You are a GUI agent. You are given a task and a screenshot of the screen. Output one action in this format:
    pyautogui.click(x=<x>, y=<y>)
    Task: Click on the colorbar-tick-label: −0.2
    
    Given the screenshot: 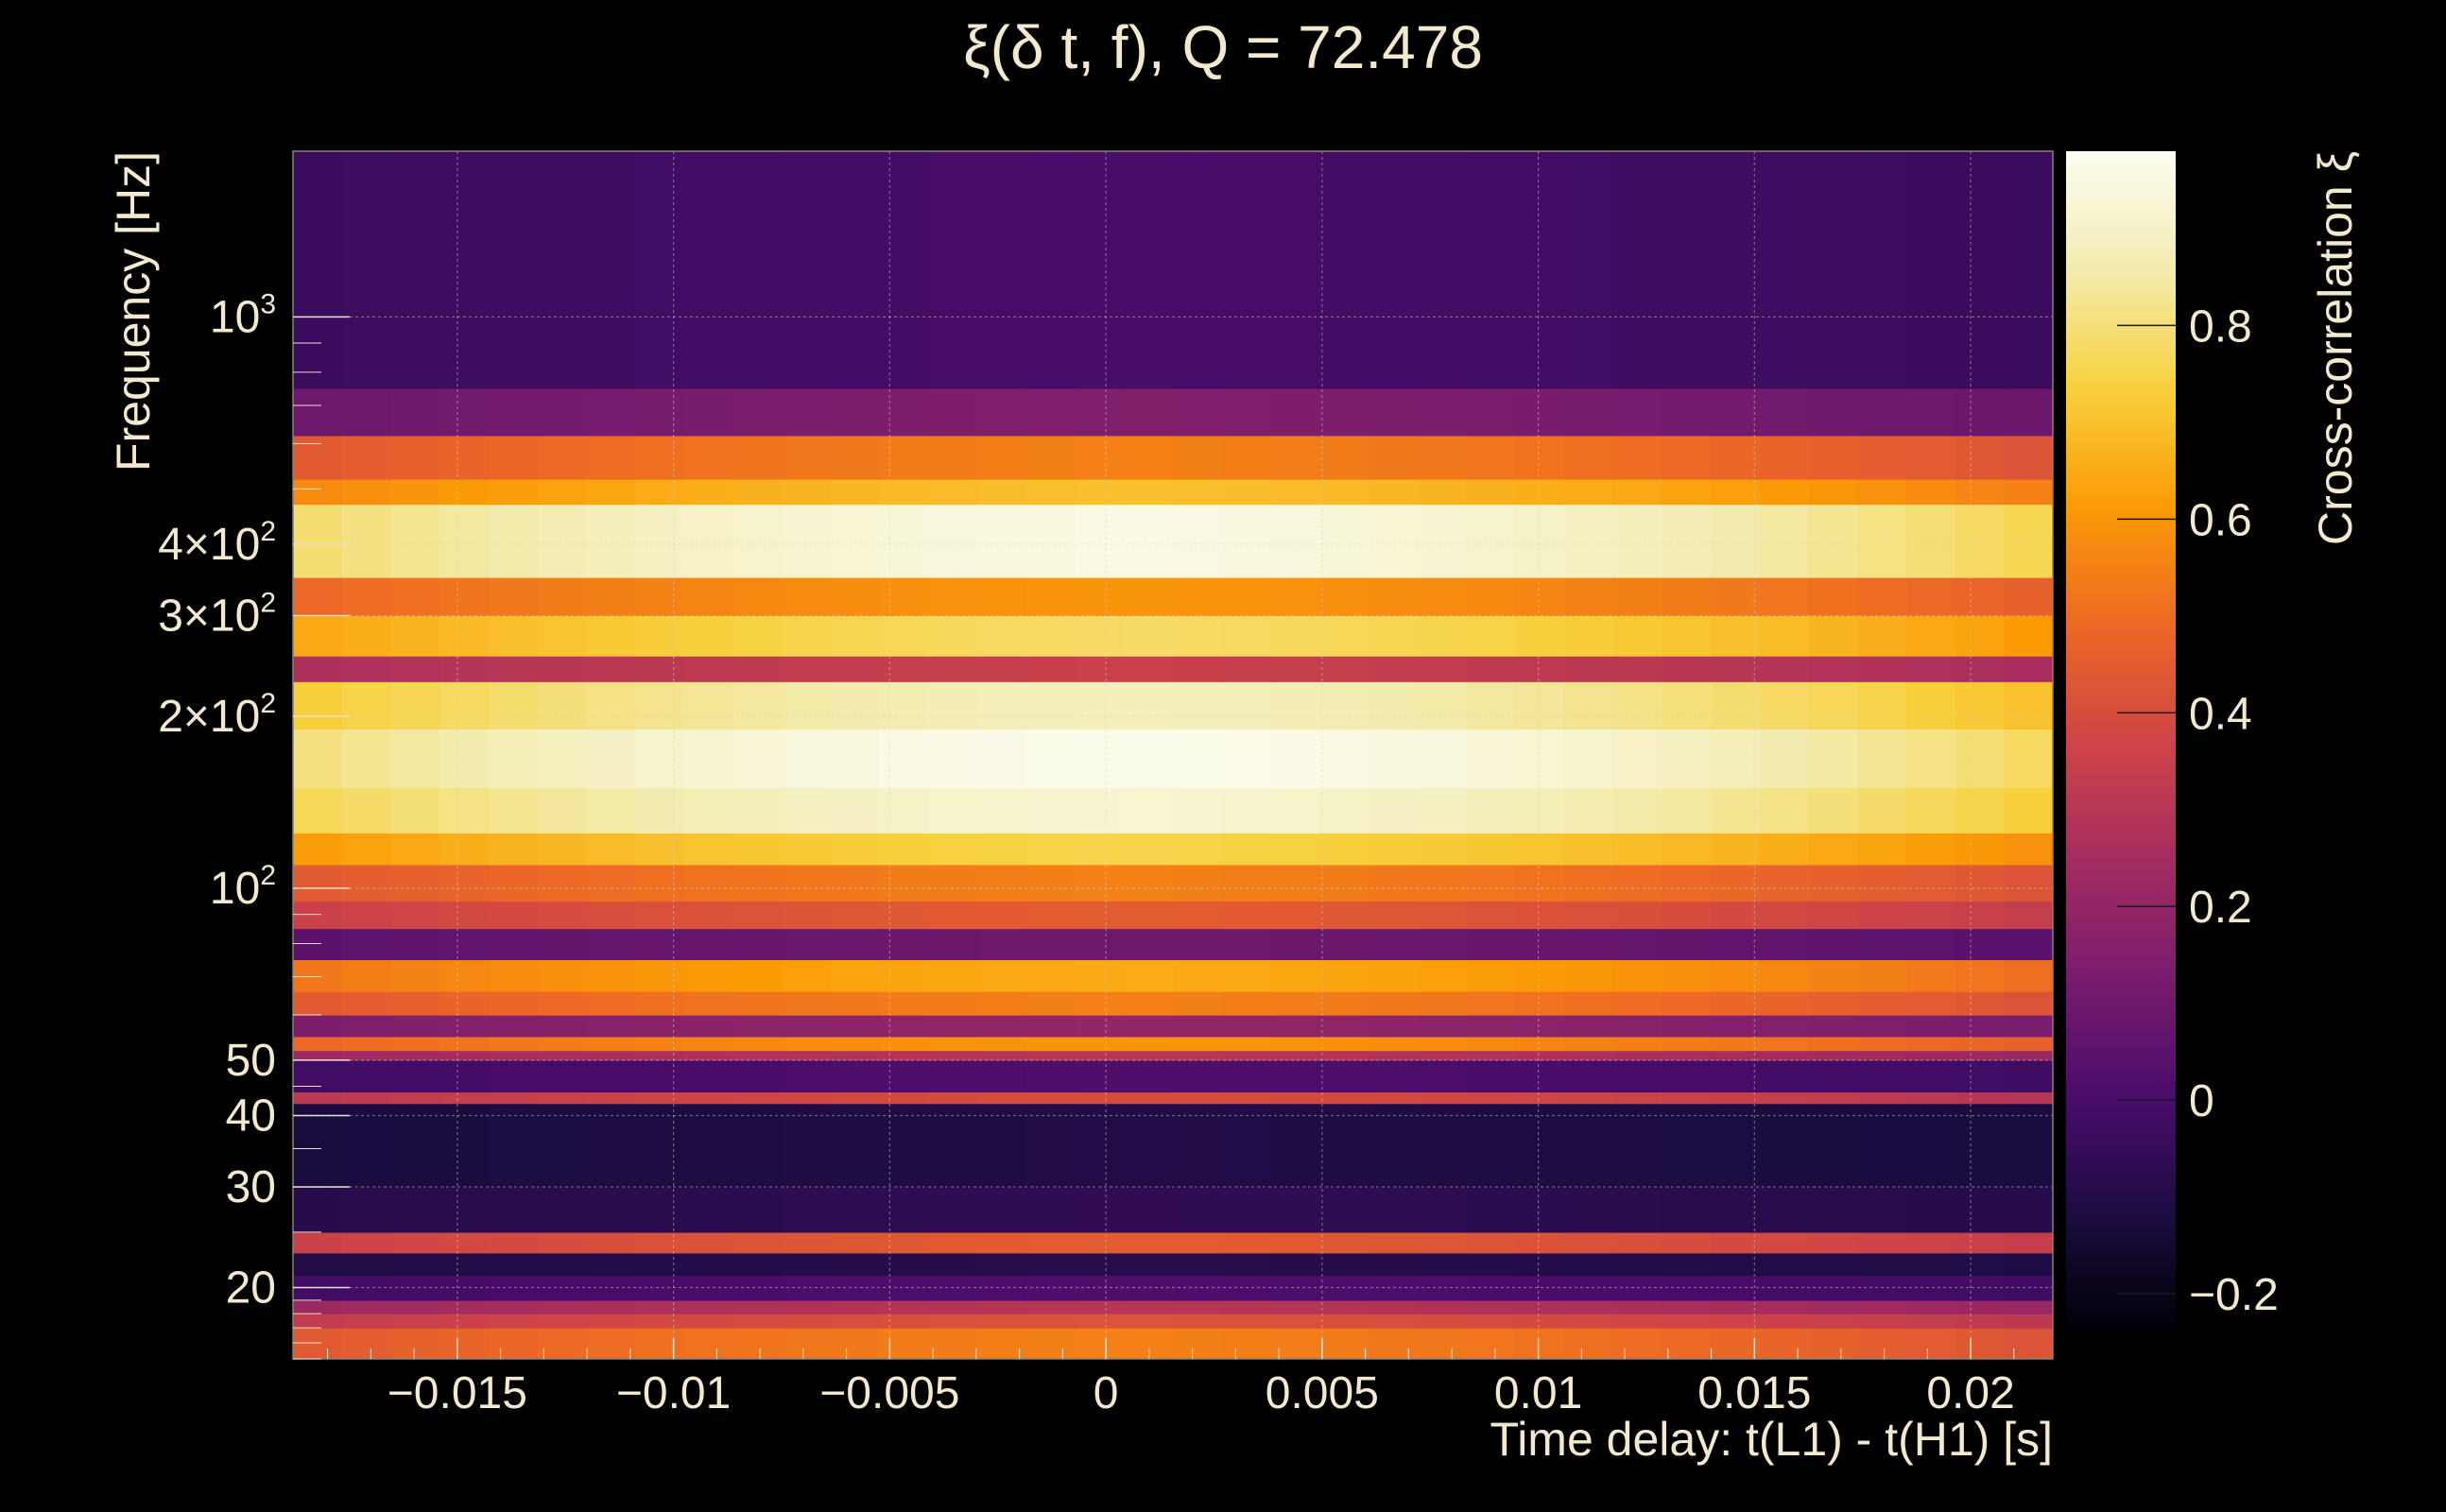 What is the action you would take?
    pyautogui.click(x=2234, y=1295)
    